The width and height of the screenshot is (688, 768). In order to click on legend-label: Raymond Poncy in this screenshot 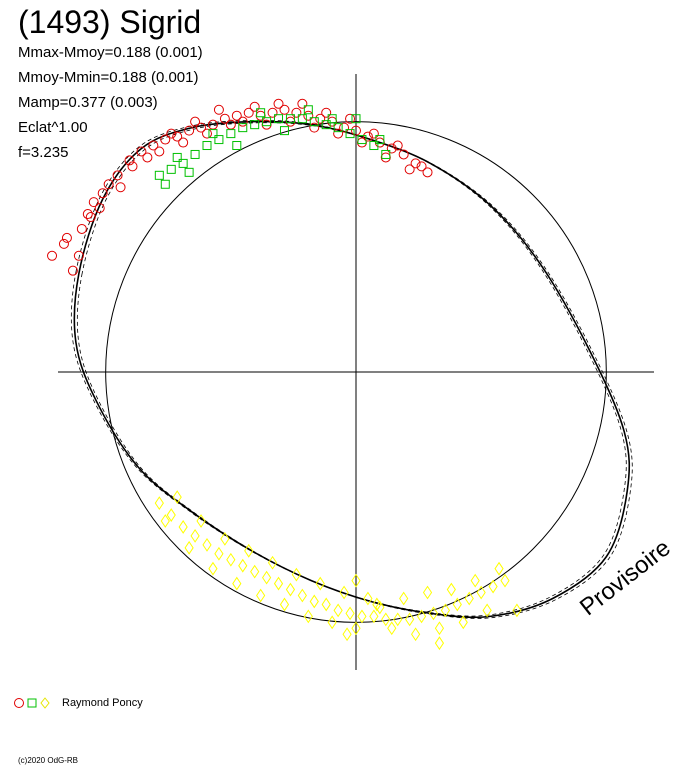, I will do `click(102, 703)`.